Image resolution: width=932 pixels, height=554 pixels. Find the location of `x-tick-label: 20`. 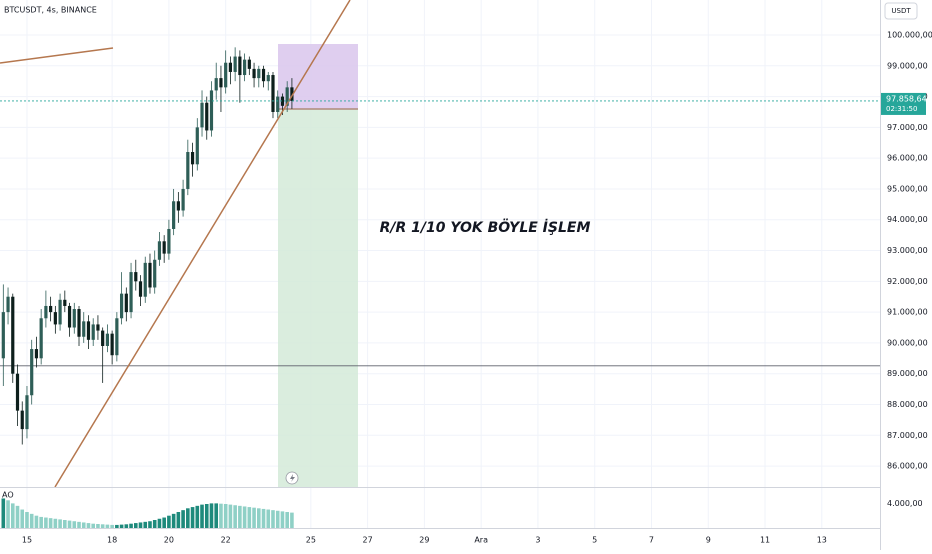

x-tick-label: 20 is located at coordinates (169, 540).